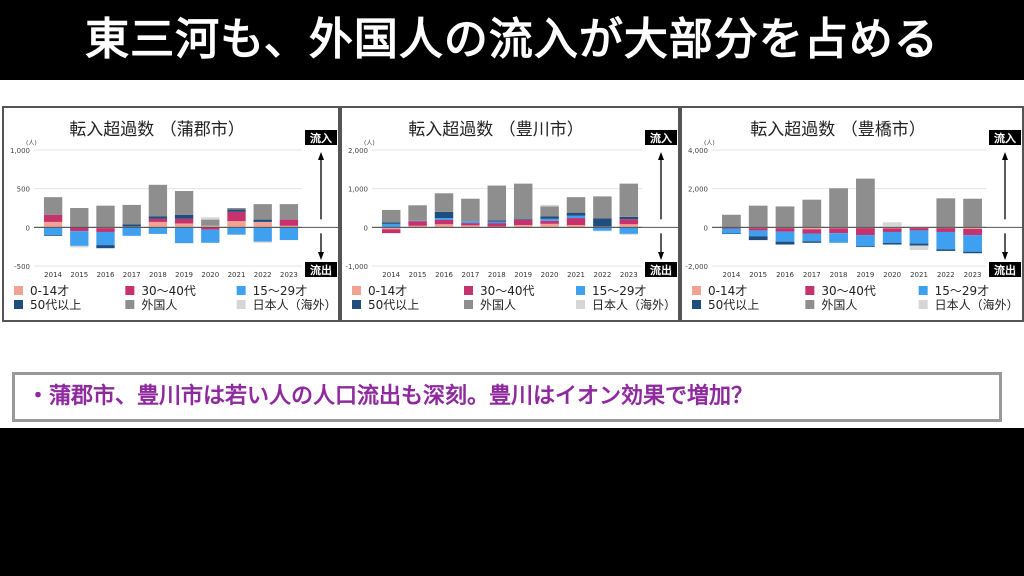 The image size is (1024, 576). Describe the element at coordinates (280, 291) in the screenshot. I see `legend-label: 15〜29才` at that location.